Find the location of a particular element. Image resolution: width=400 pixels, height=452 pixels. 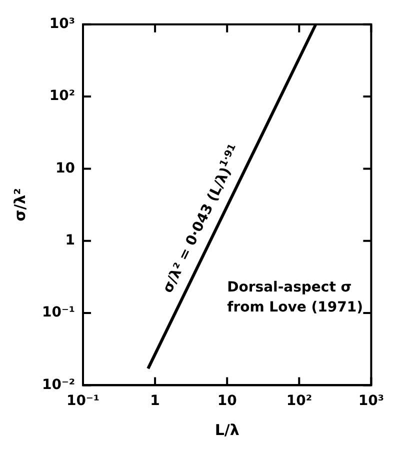

x-tick-label: 10² is located at coordinates (299, 401).